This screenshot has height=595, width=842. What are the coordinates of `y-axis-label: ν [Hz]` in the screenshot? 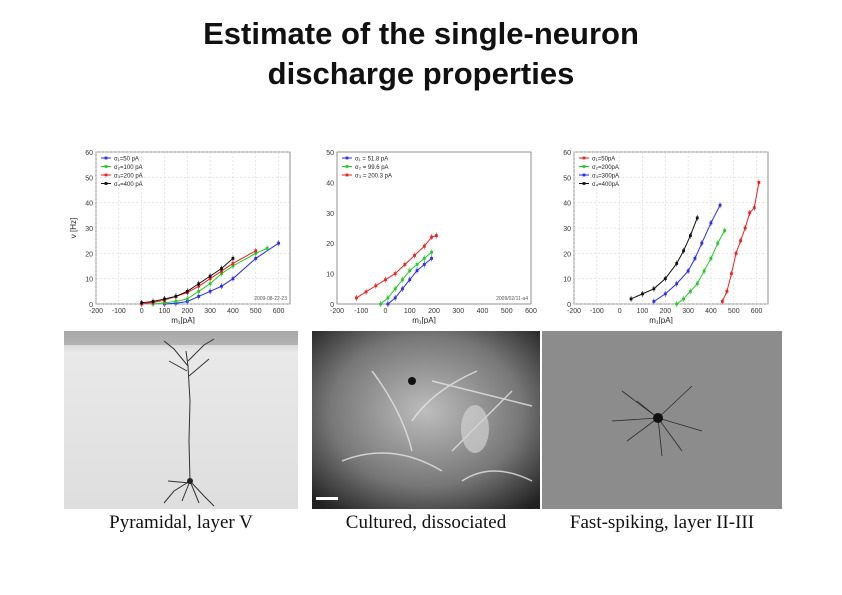 It's located at (73, 228).